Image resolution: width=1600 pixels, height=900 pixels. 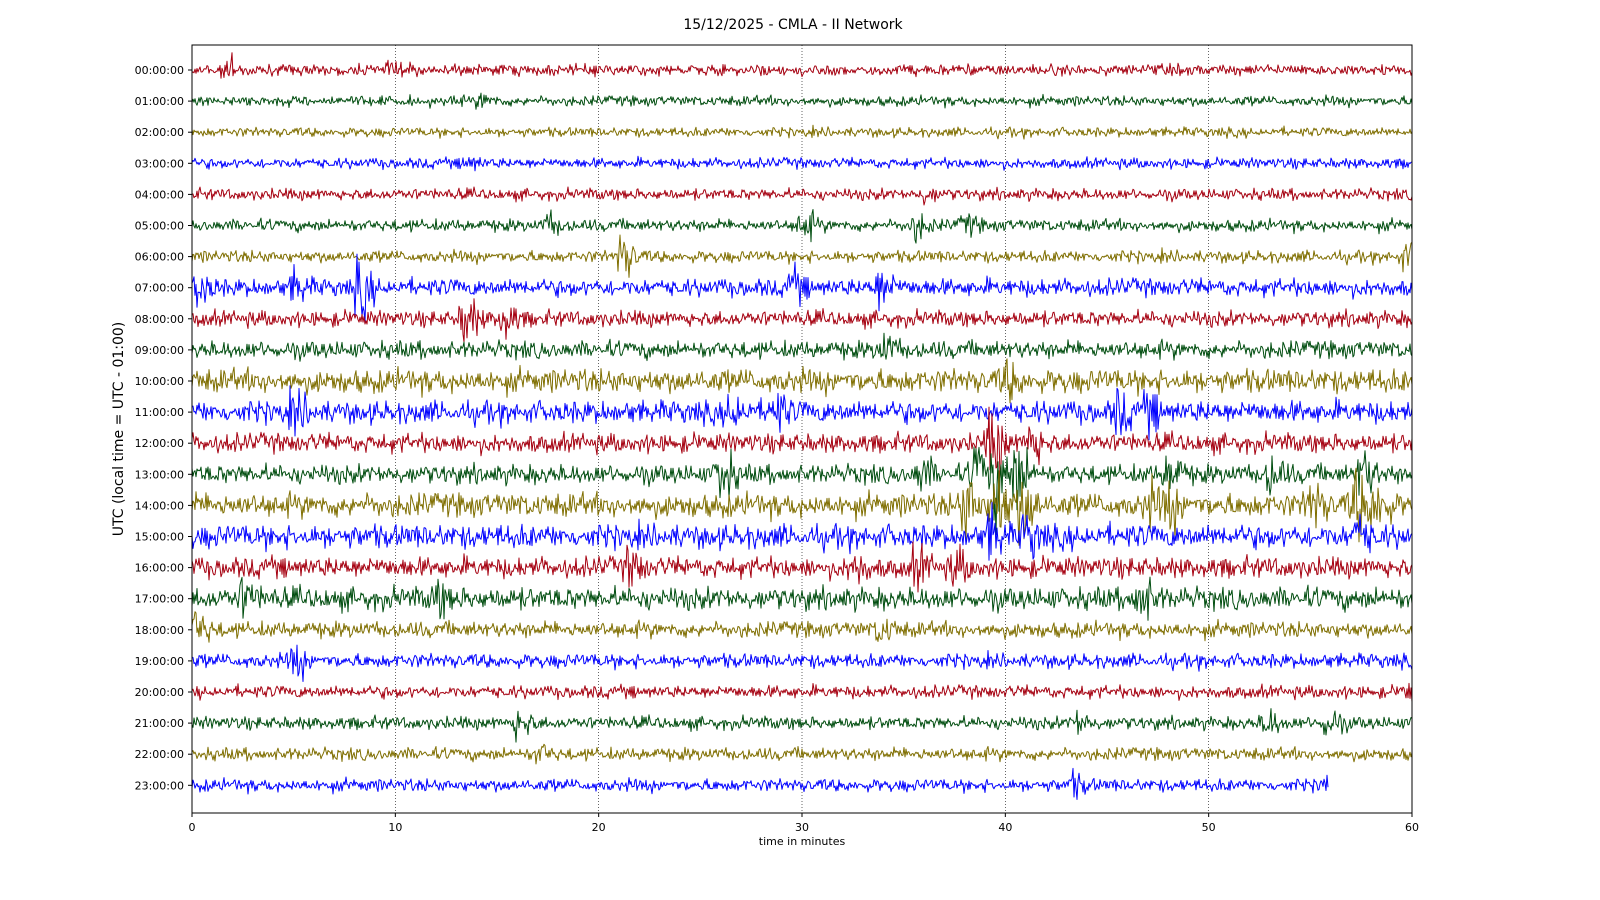 What do you see at coordinates (159, 70) in the screenshot?
I see `y-tick-label: 00:00:00` at bounding box center [159, 70].